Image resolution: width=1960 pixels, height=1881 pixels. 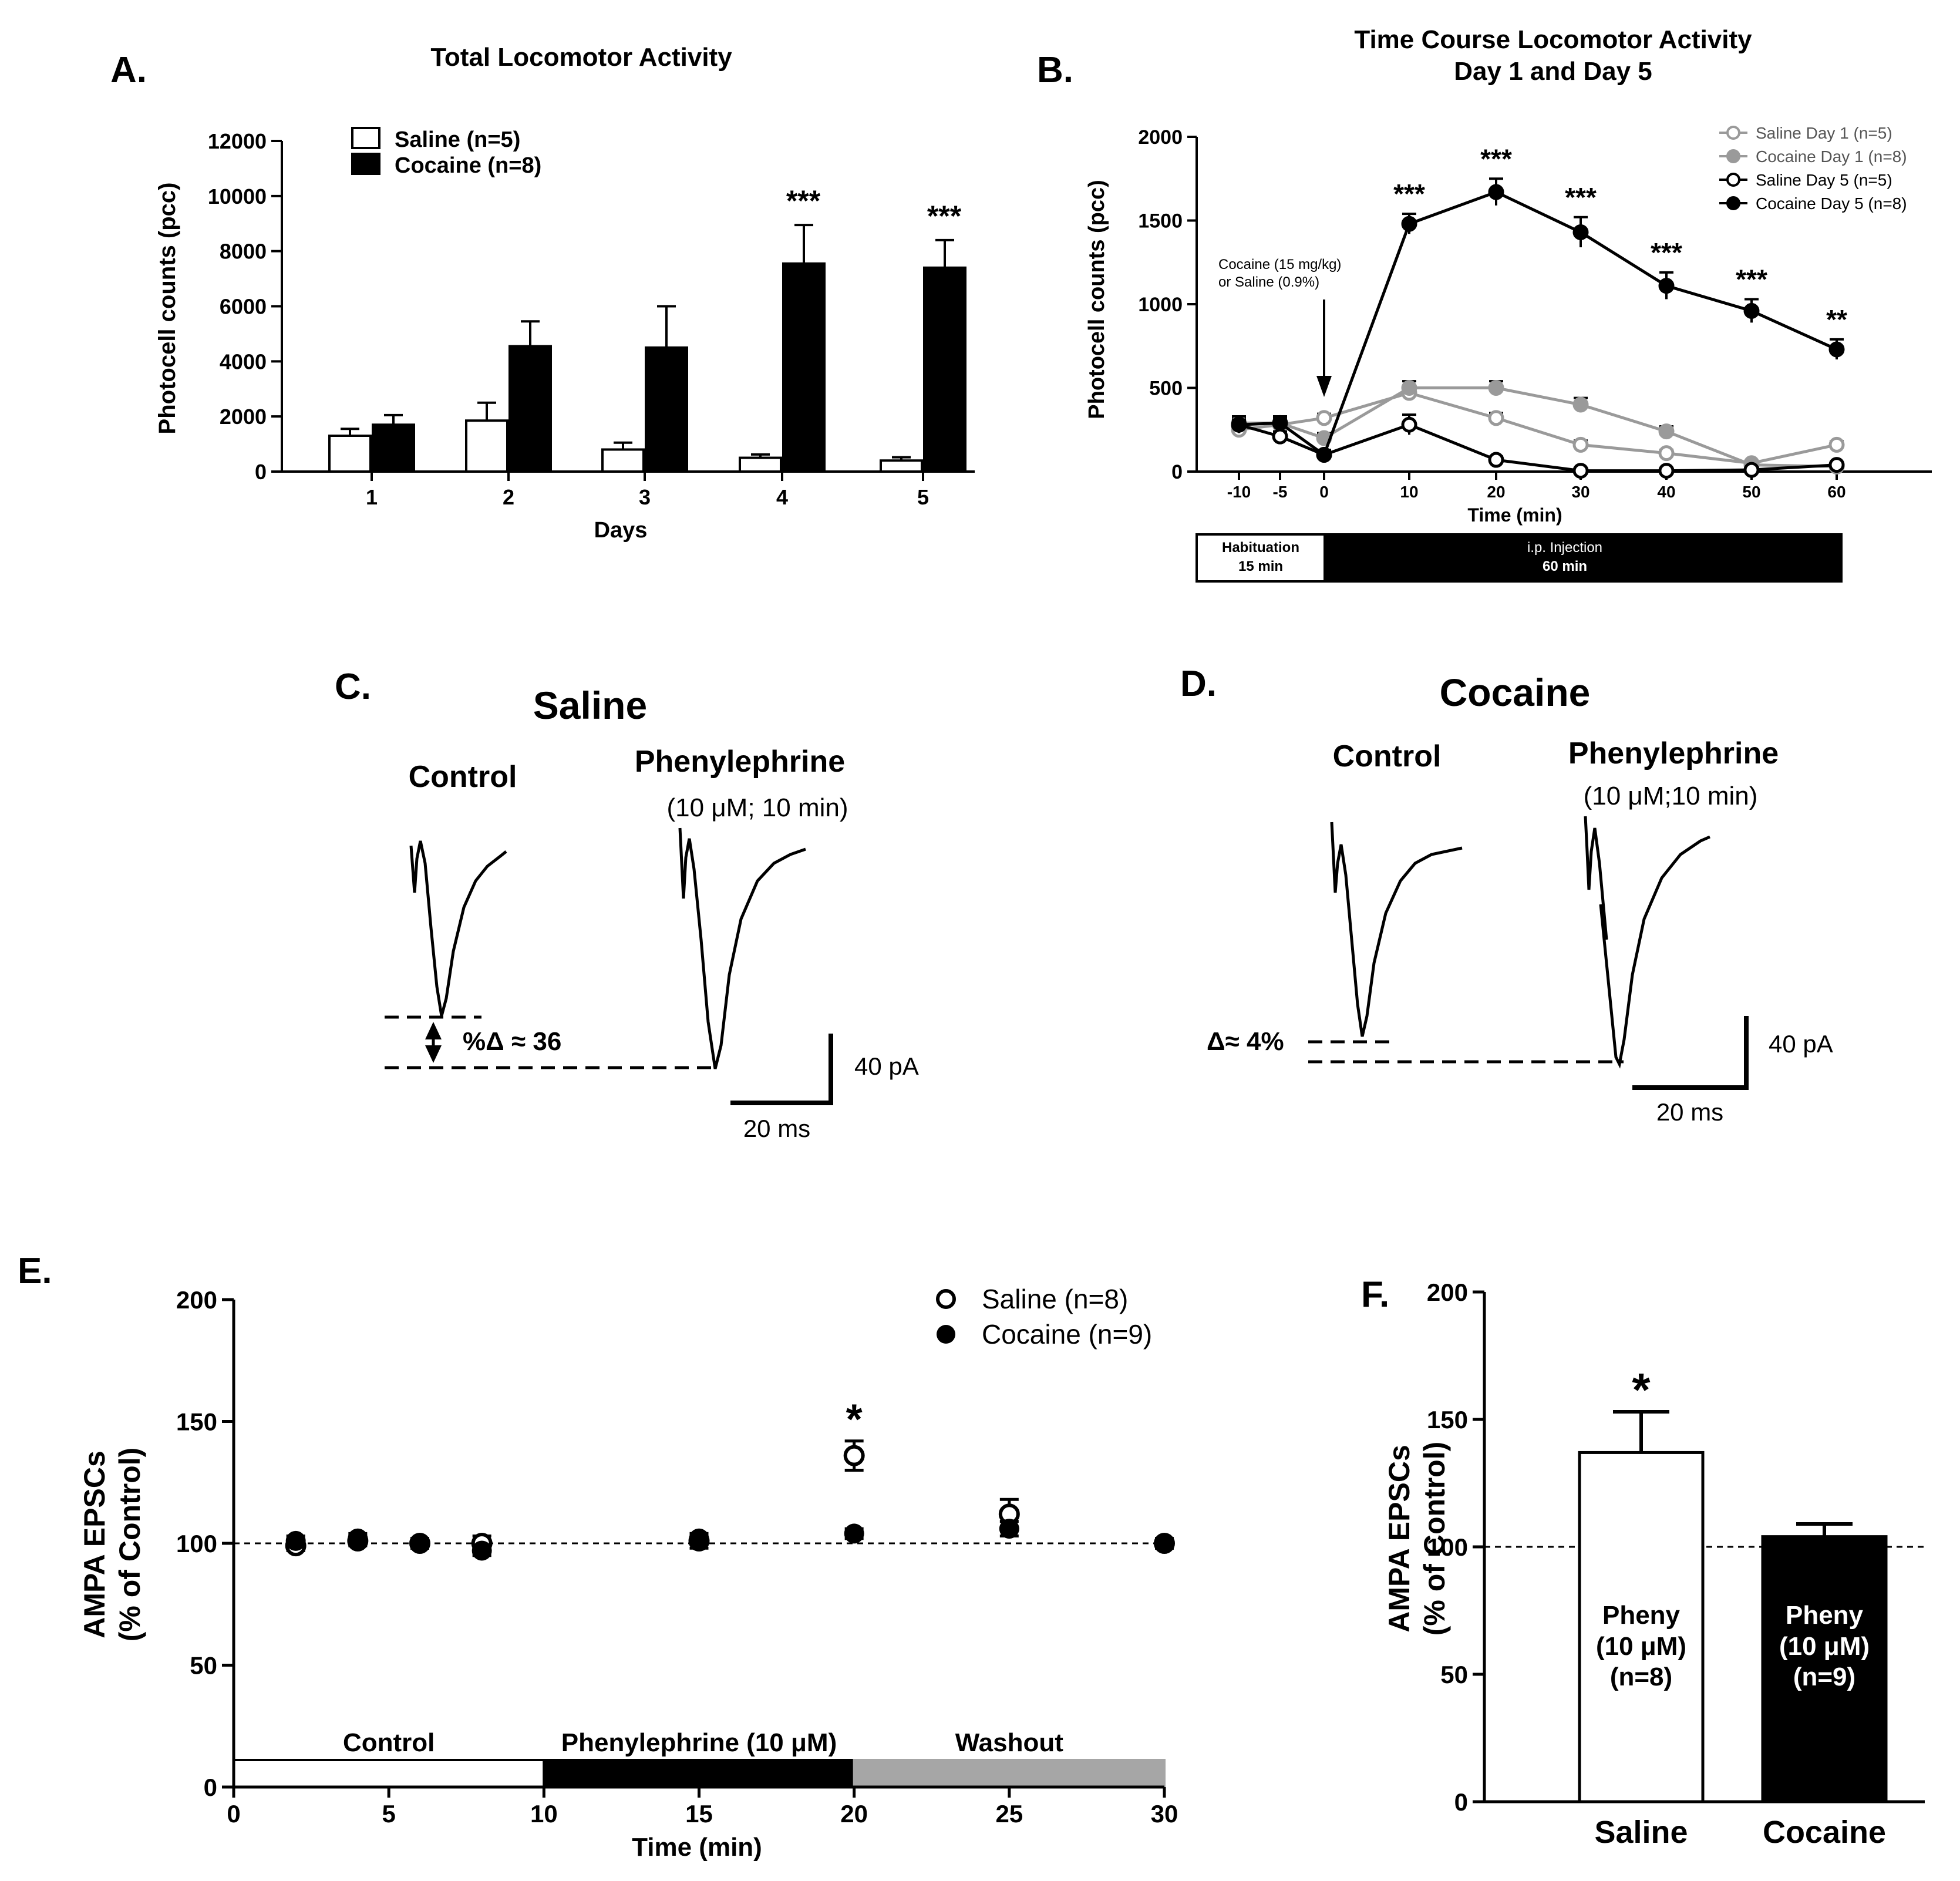 I want to click on panel-b-y-tick-label: 1500, so click(x=1160, y=221).